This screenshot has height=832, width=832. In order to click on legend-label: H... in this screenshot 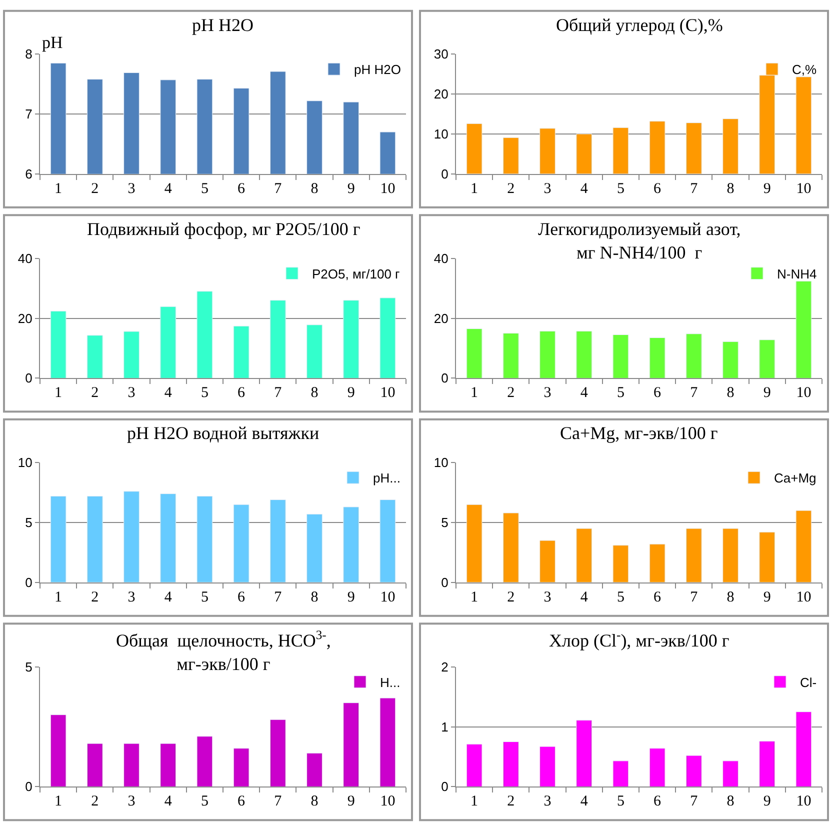, I will do `click(390, 682)`.